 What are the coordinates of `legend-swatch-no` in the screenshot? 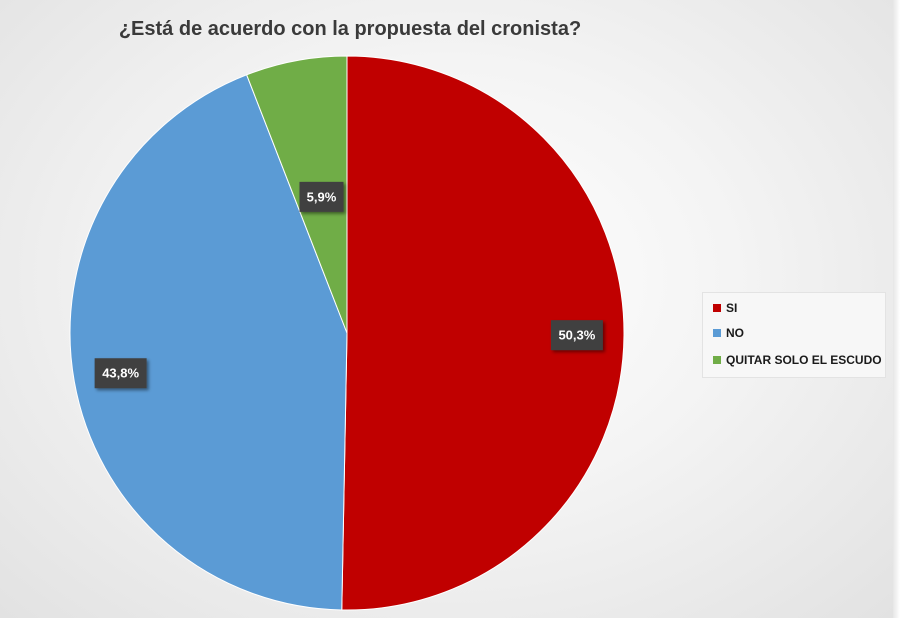 It's located at (717, 333).